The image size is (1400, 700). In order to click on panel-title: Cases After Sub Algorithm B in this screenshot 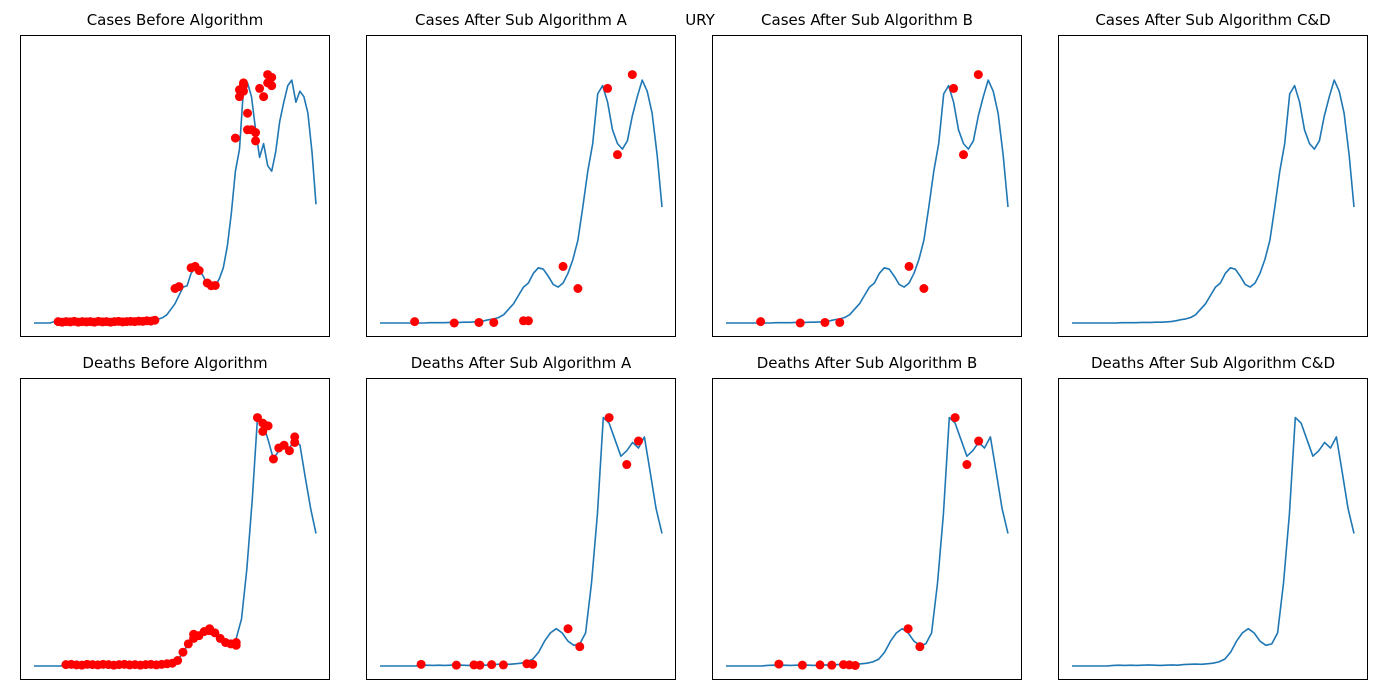, I will do `click(867, 20)`.